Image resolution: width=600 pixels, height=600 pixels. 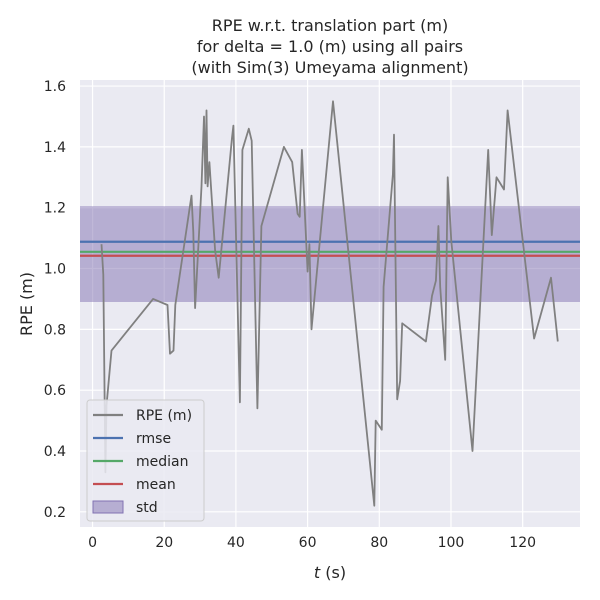 What do you see at coordinates (522, 543) in the screenshot?
I see `x-tick-label: 120` at bounding box center [522, 543].